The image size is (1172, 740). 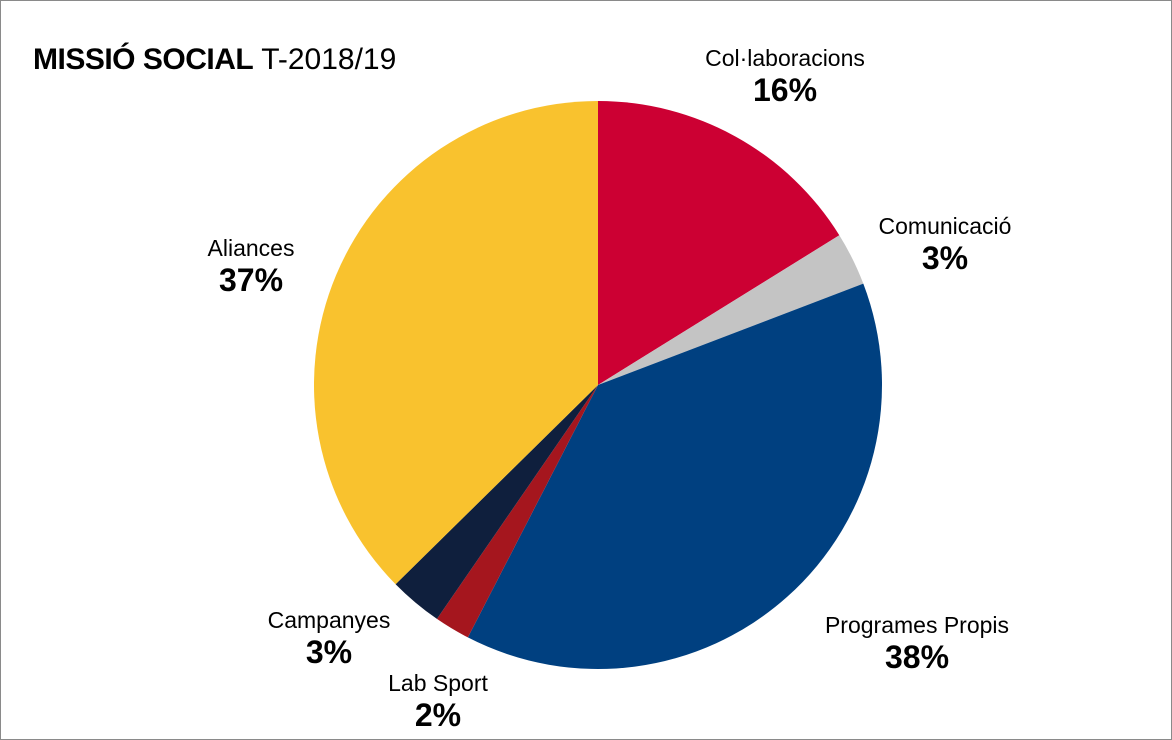 What do you see at coordinates (917, 657) in the screenshot?
I see `slice-value-programes-propis: 38%` at bounding box center [917, 657].